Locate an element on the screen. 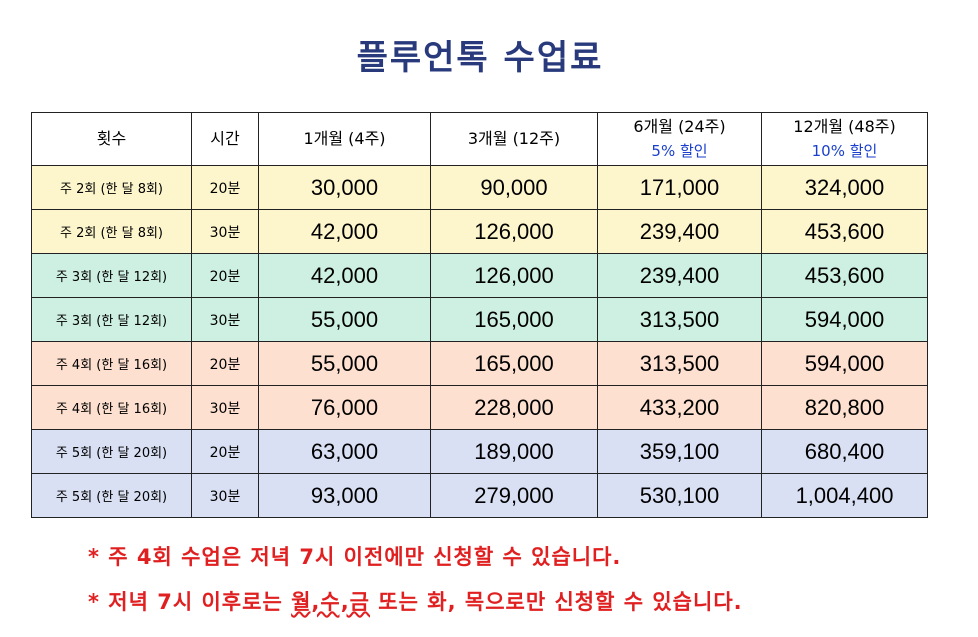 The height and width of the screenshot is (637, 978). cell-1-month: 30,000 is located at coordinates (344, 187).